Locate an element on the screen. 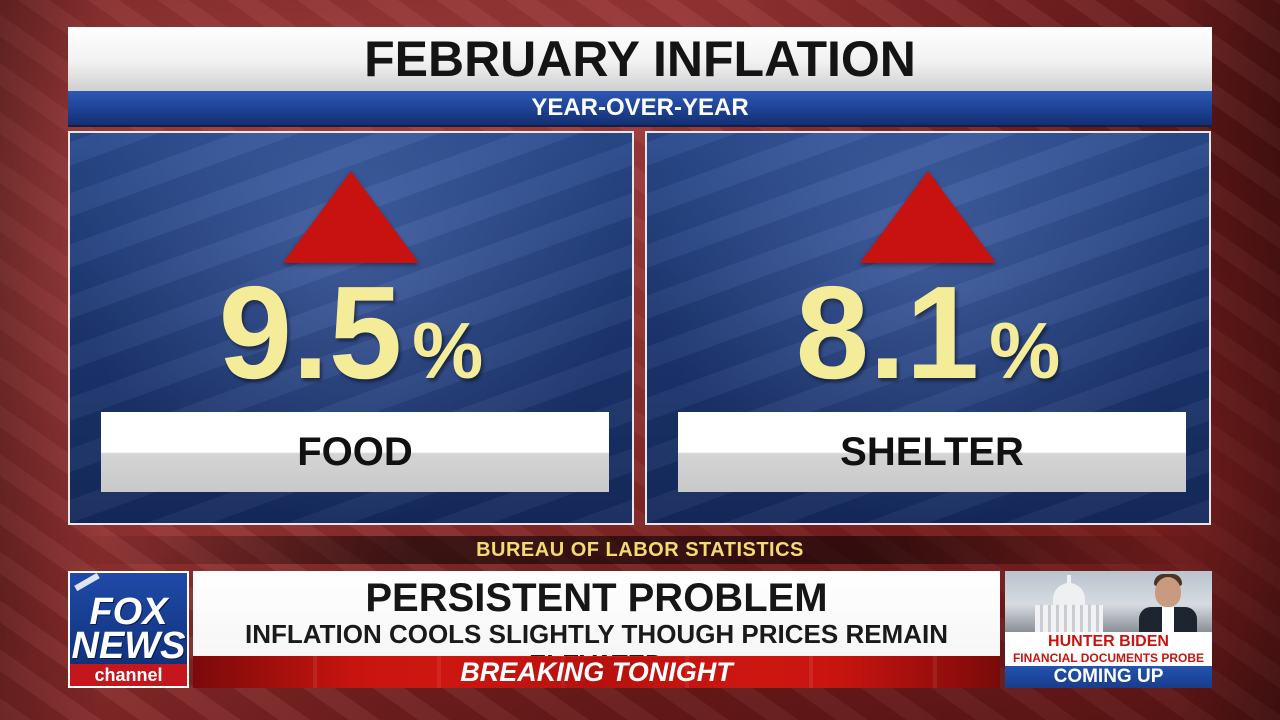 This screenshot has height=720, width=1280. source-strip: BUREAU OF LABOR STATISTICS is located at coordinates (640, 550).